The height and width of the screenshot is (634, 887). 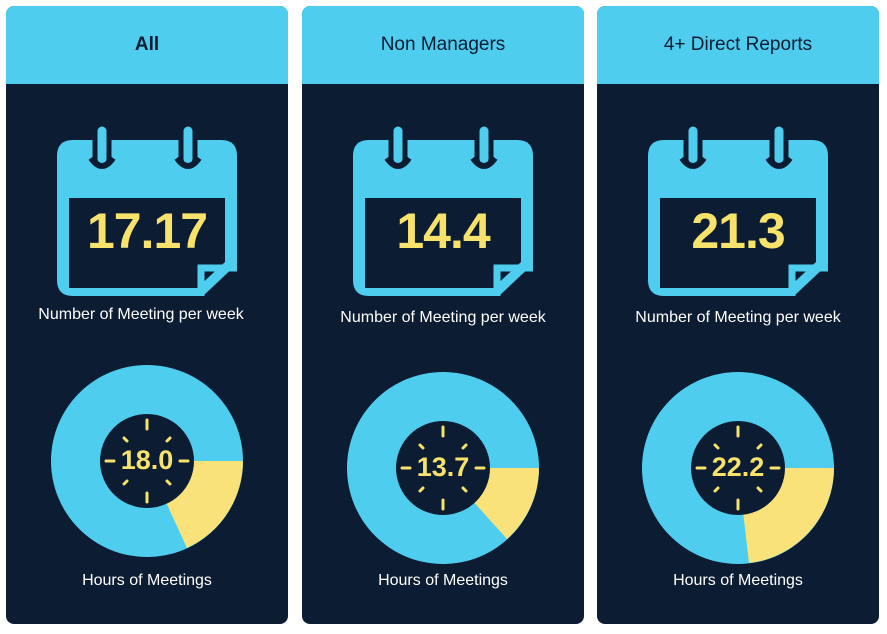 I want to click on card-title: 4+ Direct Reports, so click(x=738, y=45).